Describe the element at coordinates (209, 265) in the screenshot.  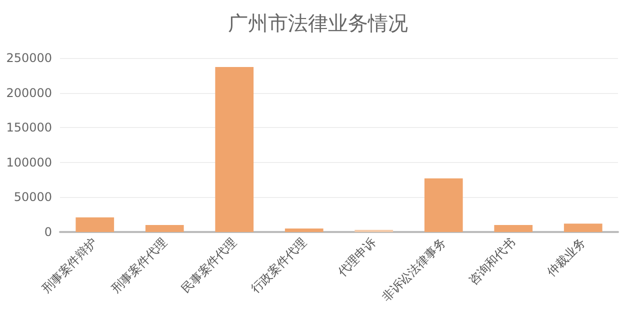
I see `x-tick-label: 民事案件代理` at that location.